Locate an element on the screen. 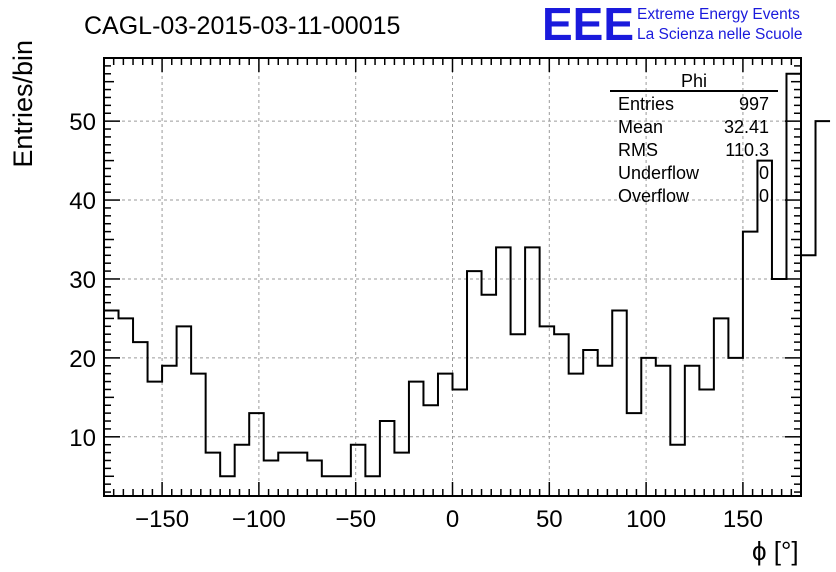  y-axis-title: Entries/bin is located at coordinates (23, 104).